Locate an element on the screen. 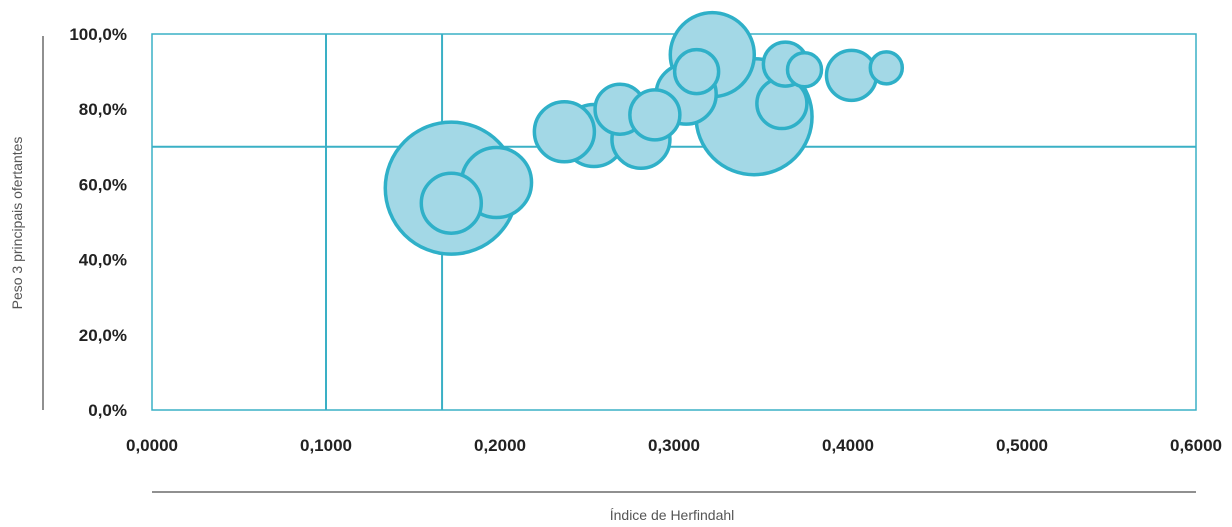  x-axis-title: Índice de Herfindahl is located at coordinates (672, 515).